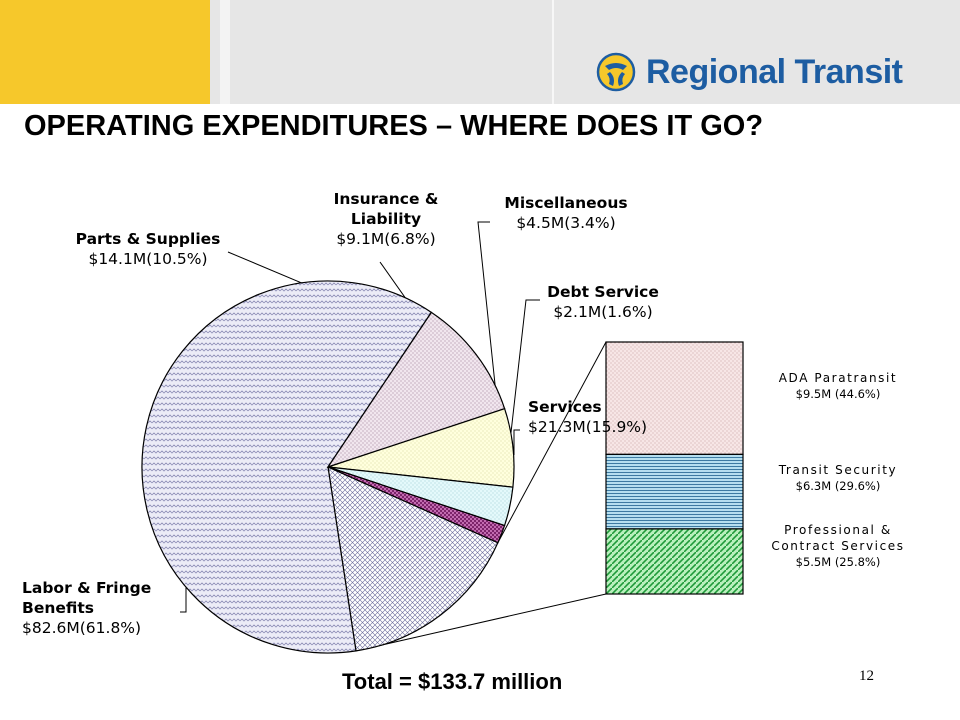 This screenshot has width=960, height=720. I want to click on connector-bottom, so click(481, 622).